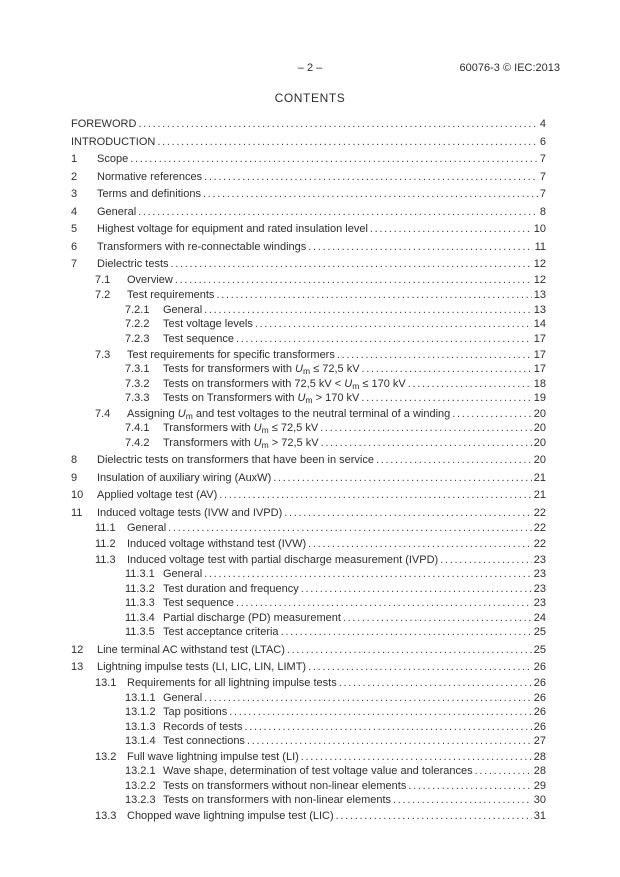 This screenshot has width=620, height=877. I want to click on toc-entry: 11.3.1 General 23, so click(308, 574).